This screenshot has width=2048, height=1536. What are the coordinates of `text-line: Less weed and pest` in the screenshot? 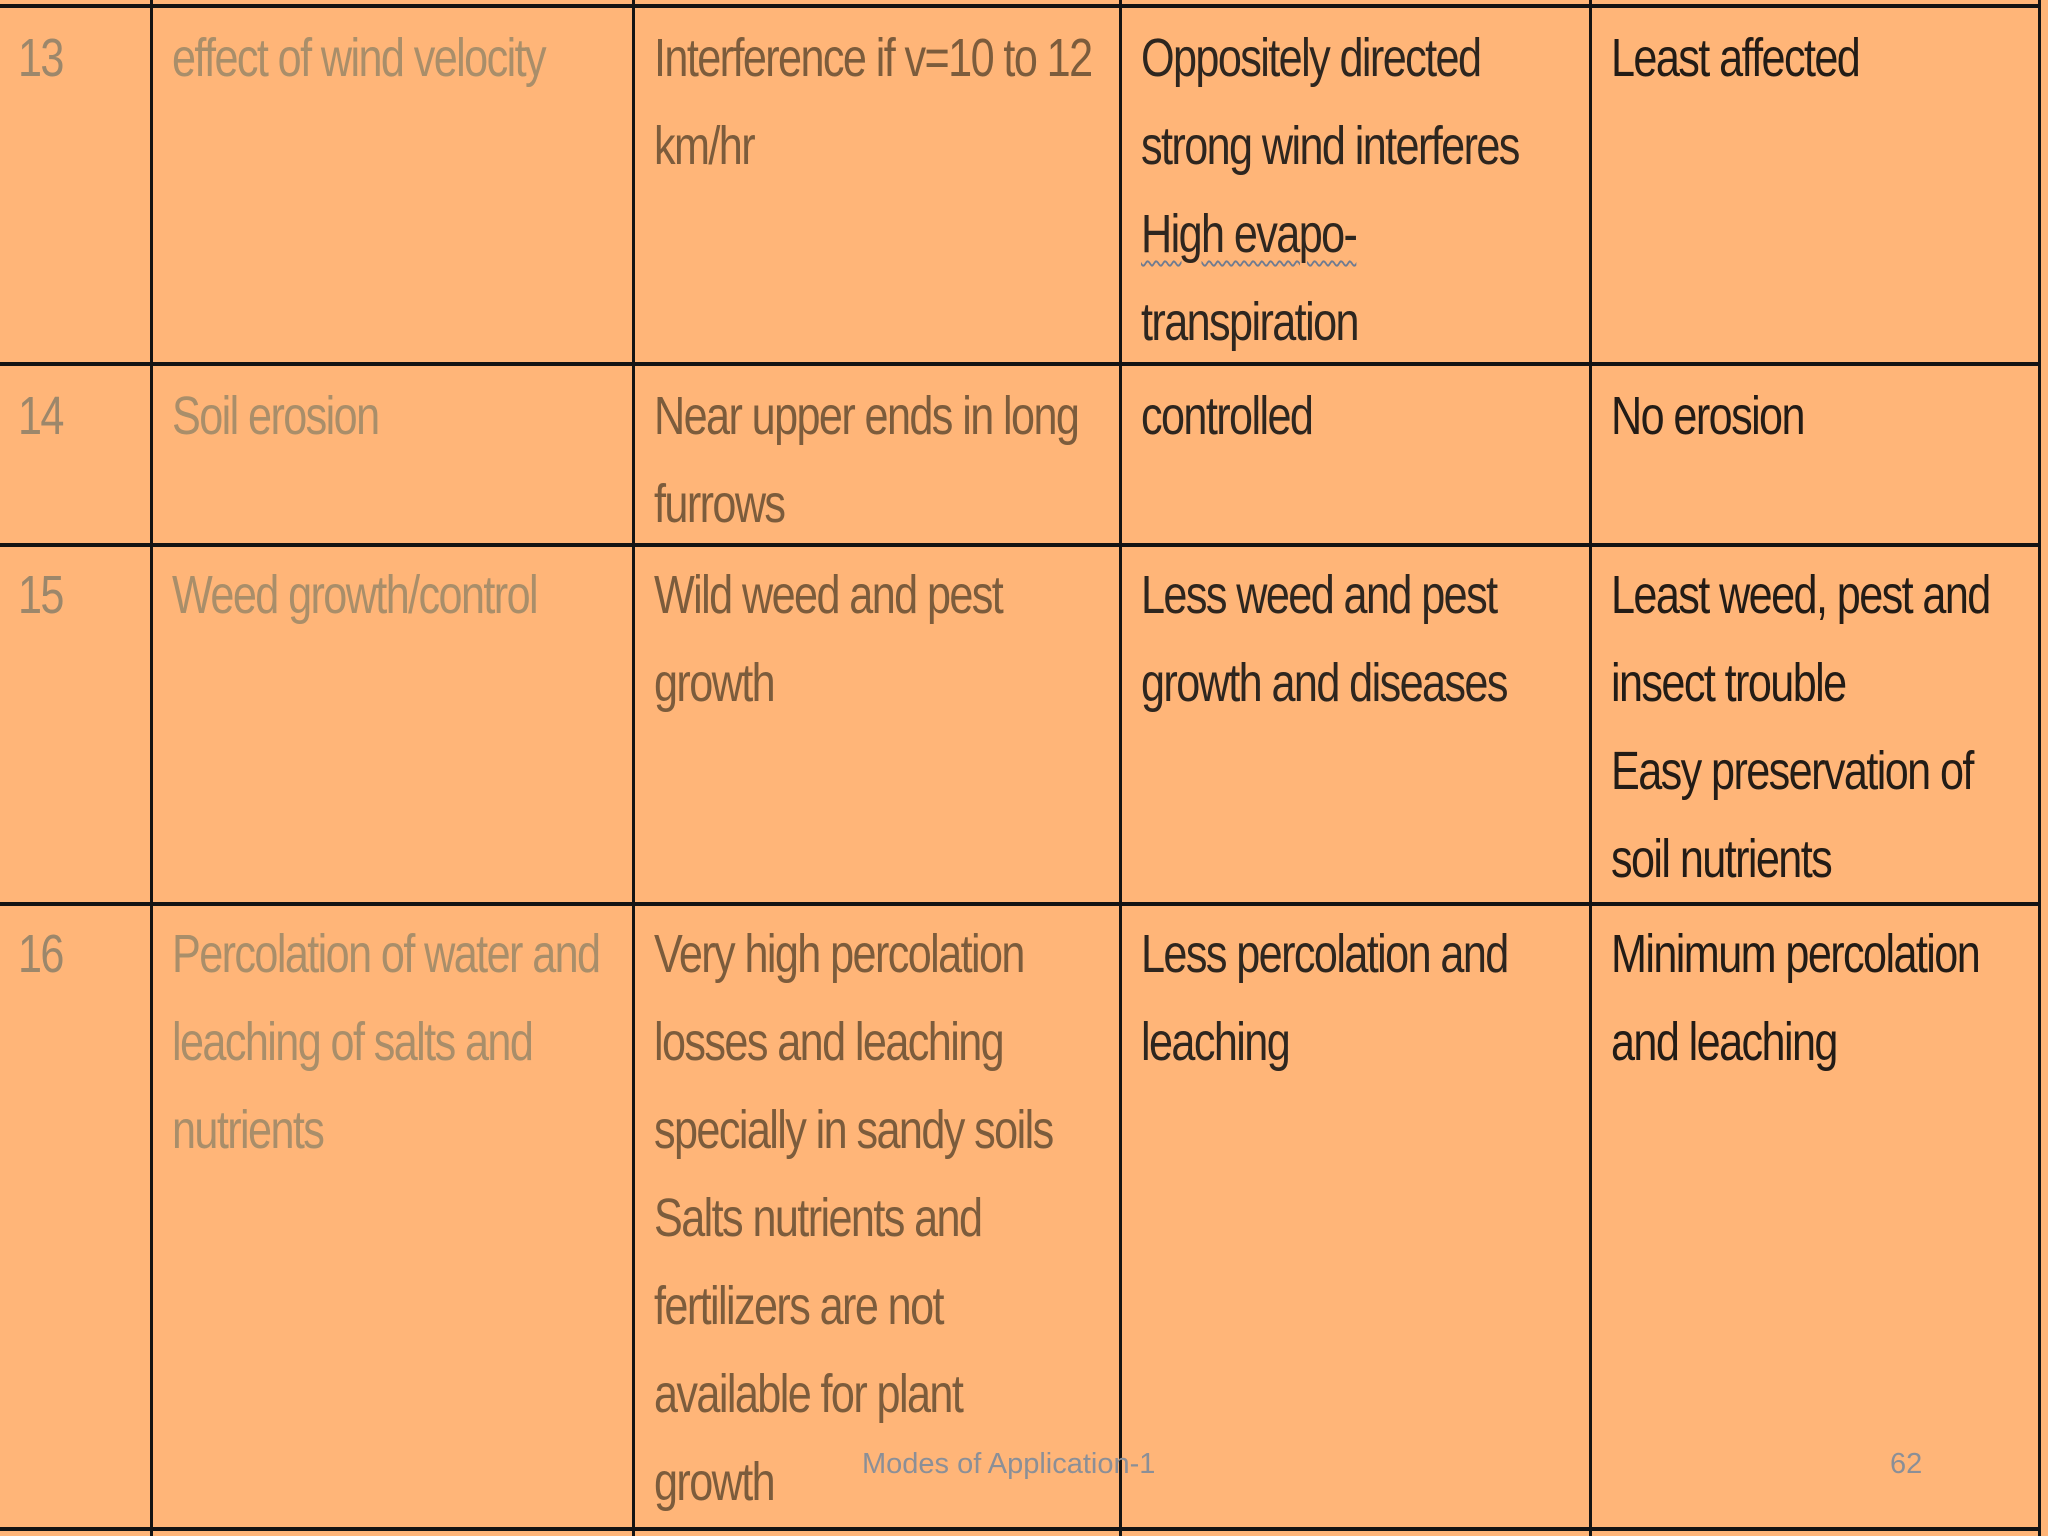 It's located at (1319, 595).